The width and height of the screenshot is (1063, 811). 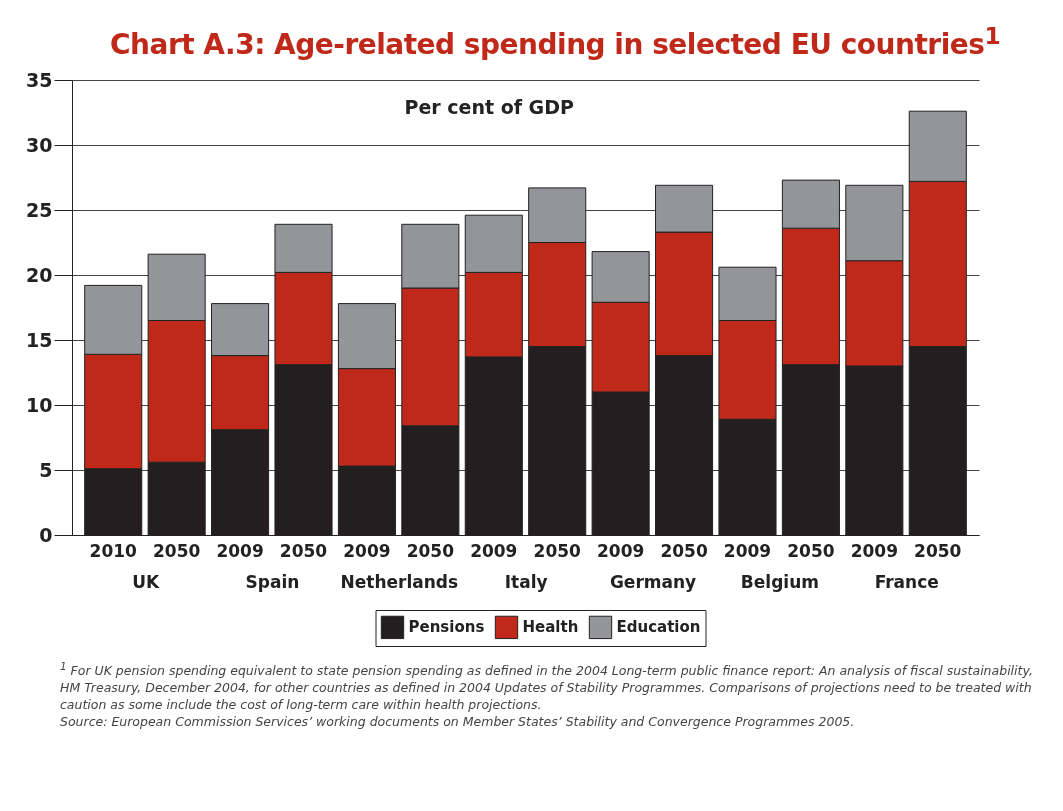 What do you see at coordinates (653, 582) in the screenshot?
I see `text: Germany` at bounding box center [653, 582].